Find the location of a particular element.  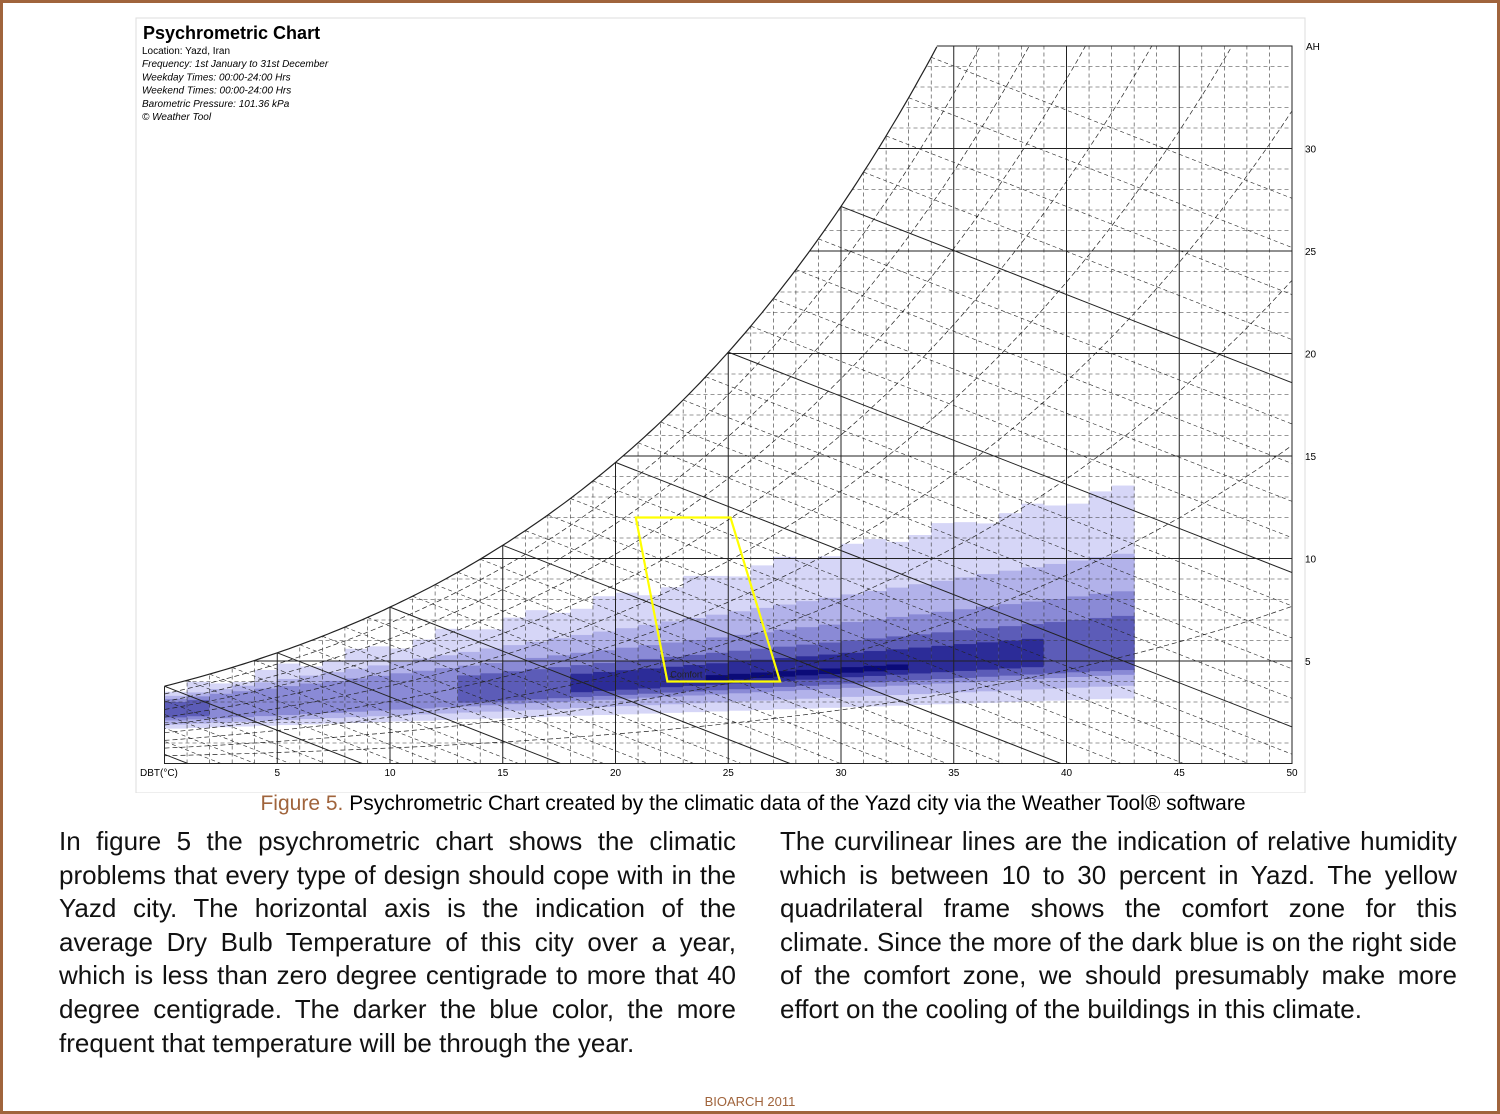

y-tick-label: 20 is located at coordinates (1311, 355).